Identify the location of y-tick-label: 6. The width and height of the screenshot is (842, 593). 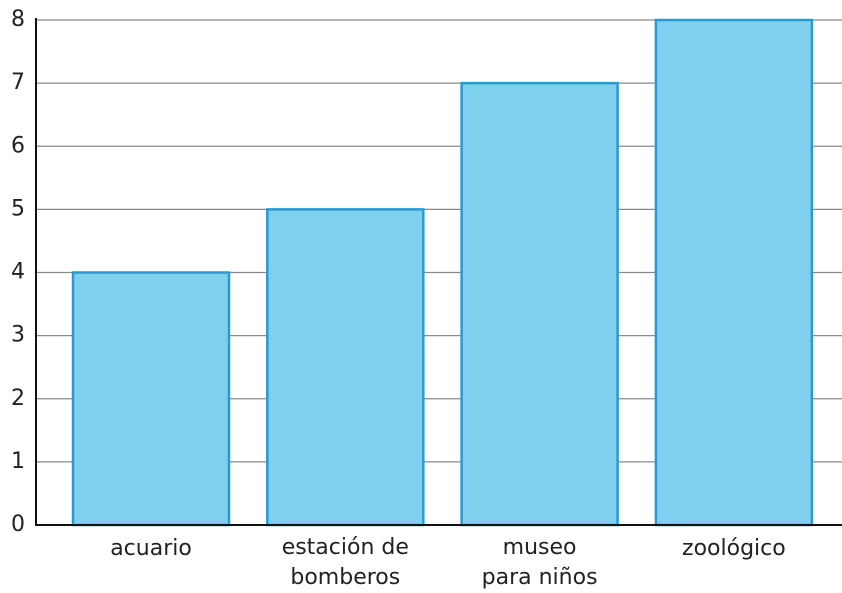
(18, 145).